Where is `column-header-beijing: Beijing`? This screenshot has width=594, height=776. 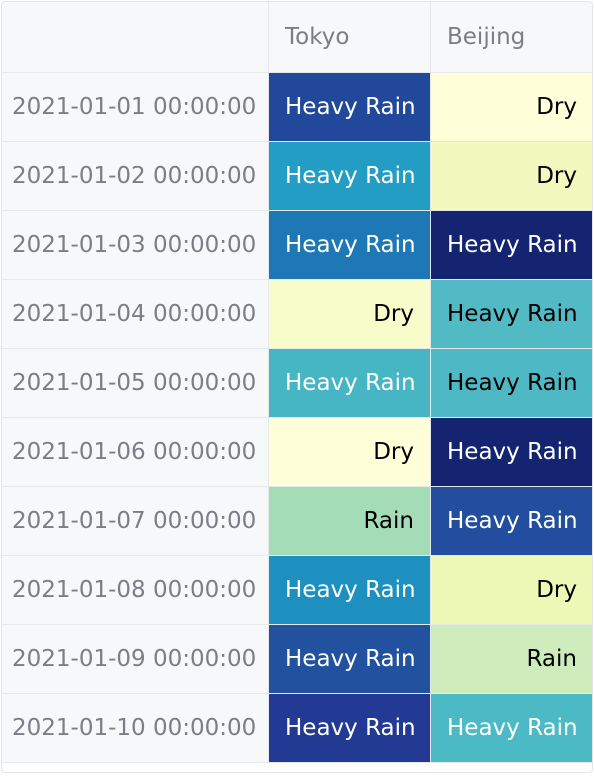 column-header-beijing: Beijing is located at coordinates (511, 37).